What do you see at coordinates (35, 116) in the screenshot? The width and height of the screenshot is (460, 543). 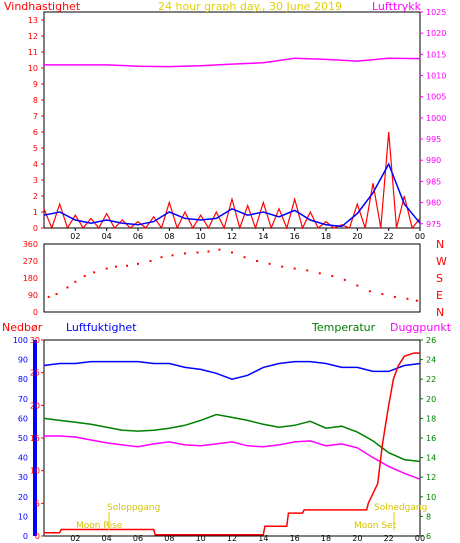 I see `wind-y-tick-label: 7` at bounding box center [35, 116].